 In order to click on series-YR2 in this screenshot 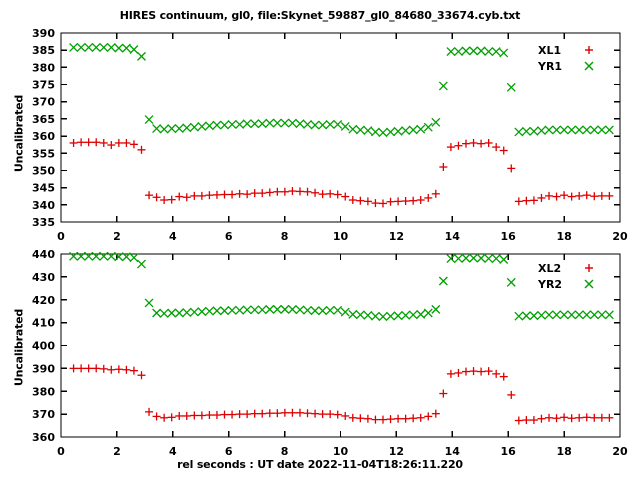, I will do `click(341, 286)`.